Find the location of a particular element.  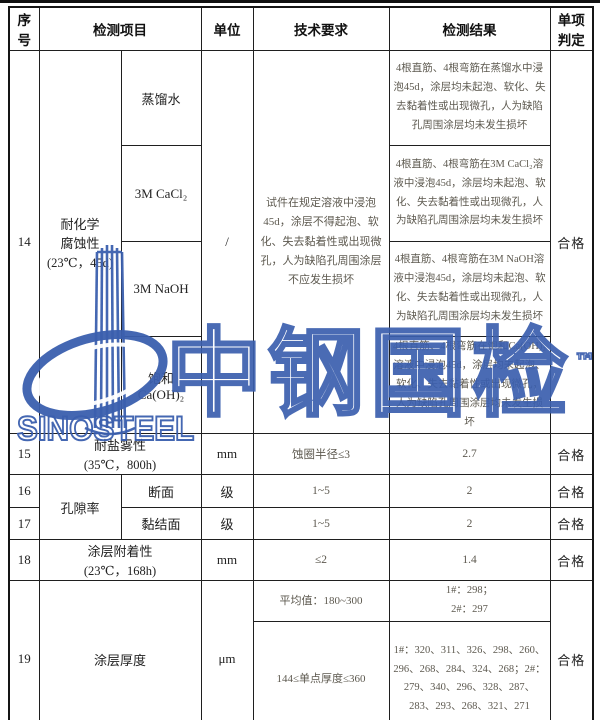

row15-no: 15 is located at coordinates (24, 454).